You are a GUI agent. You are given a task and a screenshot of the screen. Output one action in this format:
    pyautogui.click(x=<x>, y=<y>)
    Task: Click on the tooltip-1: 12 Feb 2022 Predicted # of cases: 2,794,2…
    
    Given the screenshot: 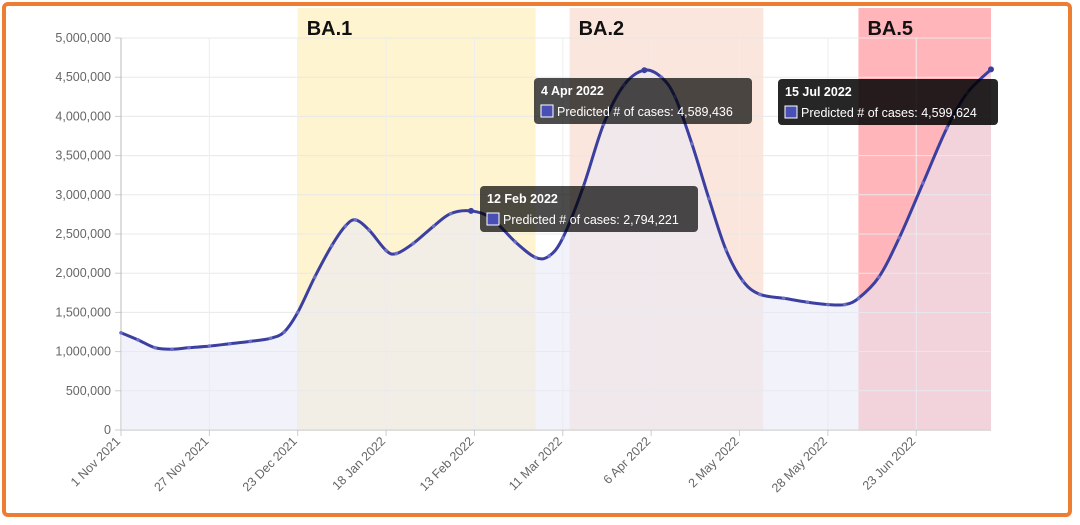 What is the action you would take?
    pyautogui.click(x=583, y=209)
    